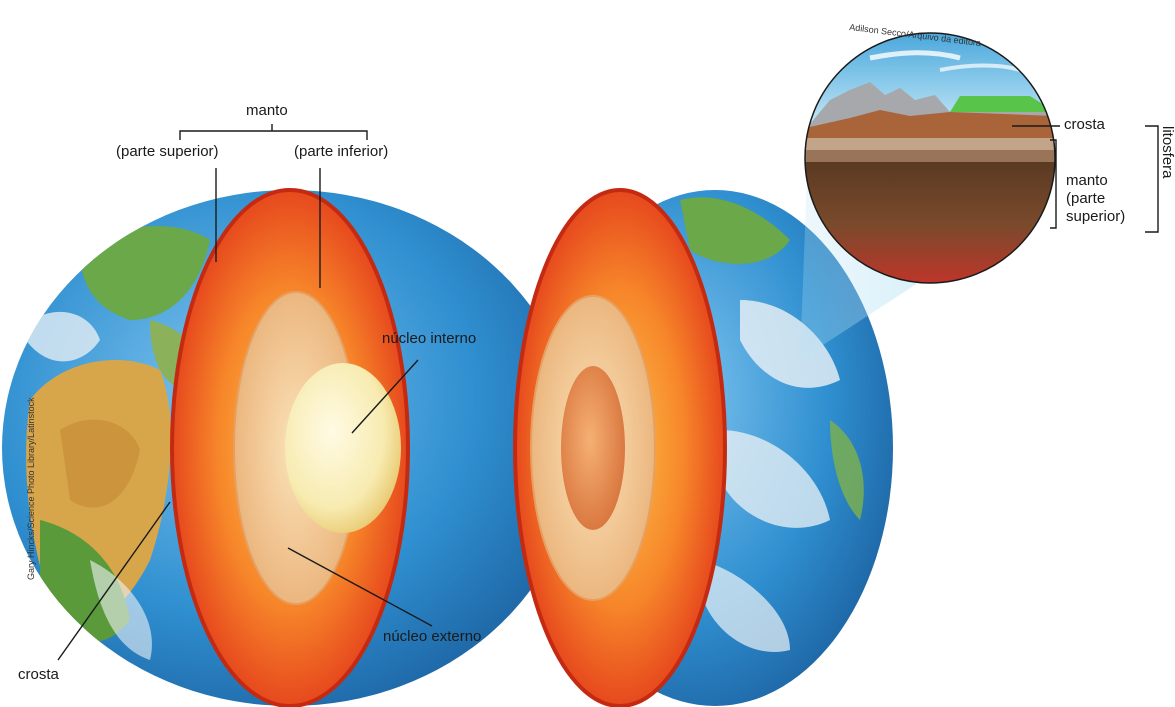 Image resolution: width=1175 pixels, height=707 pixels. What do you see at coordinates (273, 135) in the screenshot?
I see `manto-bracket` at bounding box center [273, 135].